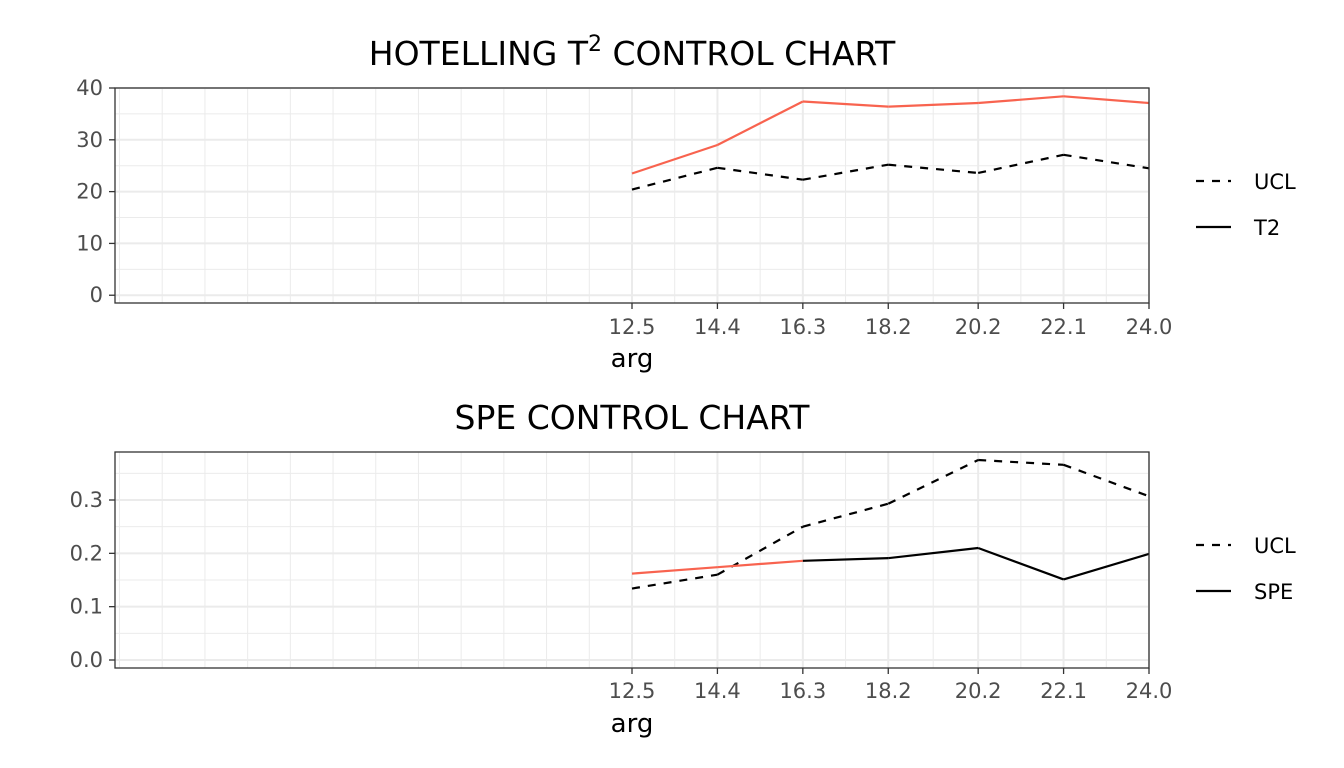 Image resolution: width=1344 pixels, height=768 pixels. I want to click on y-tick-label: 40, so click(89, 88).